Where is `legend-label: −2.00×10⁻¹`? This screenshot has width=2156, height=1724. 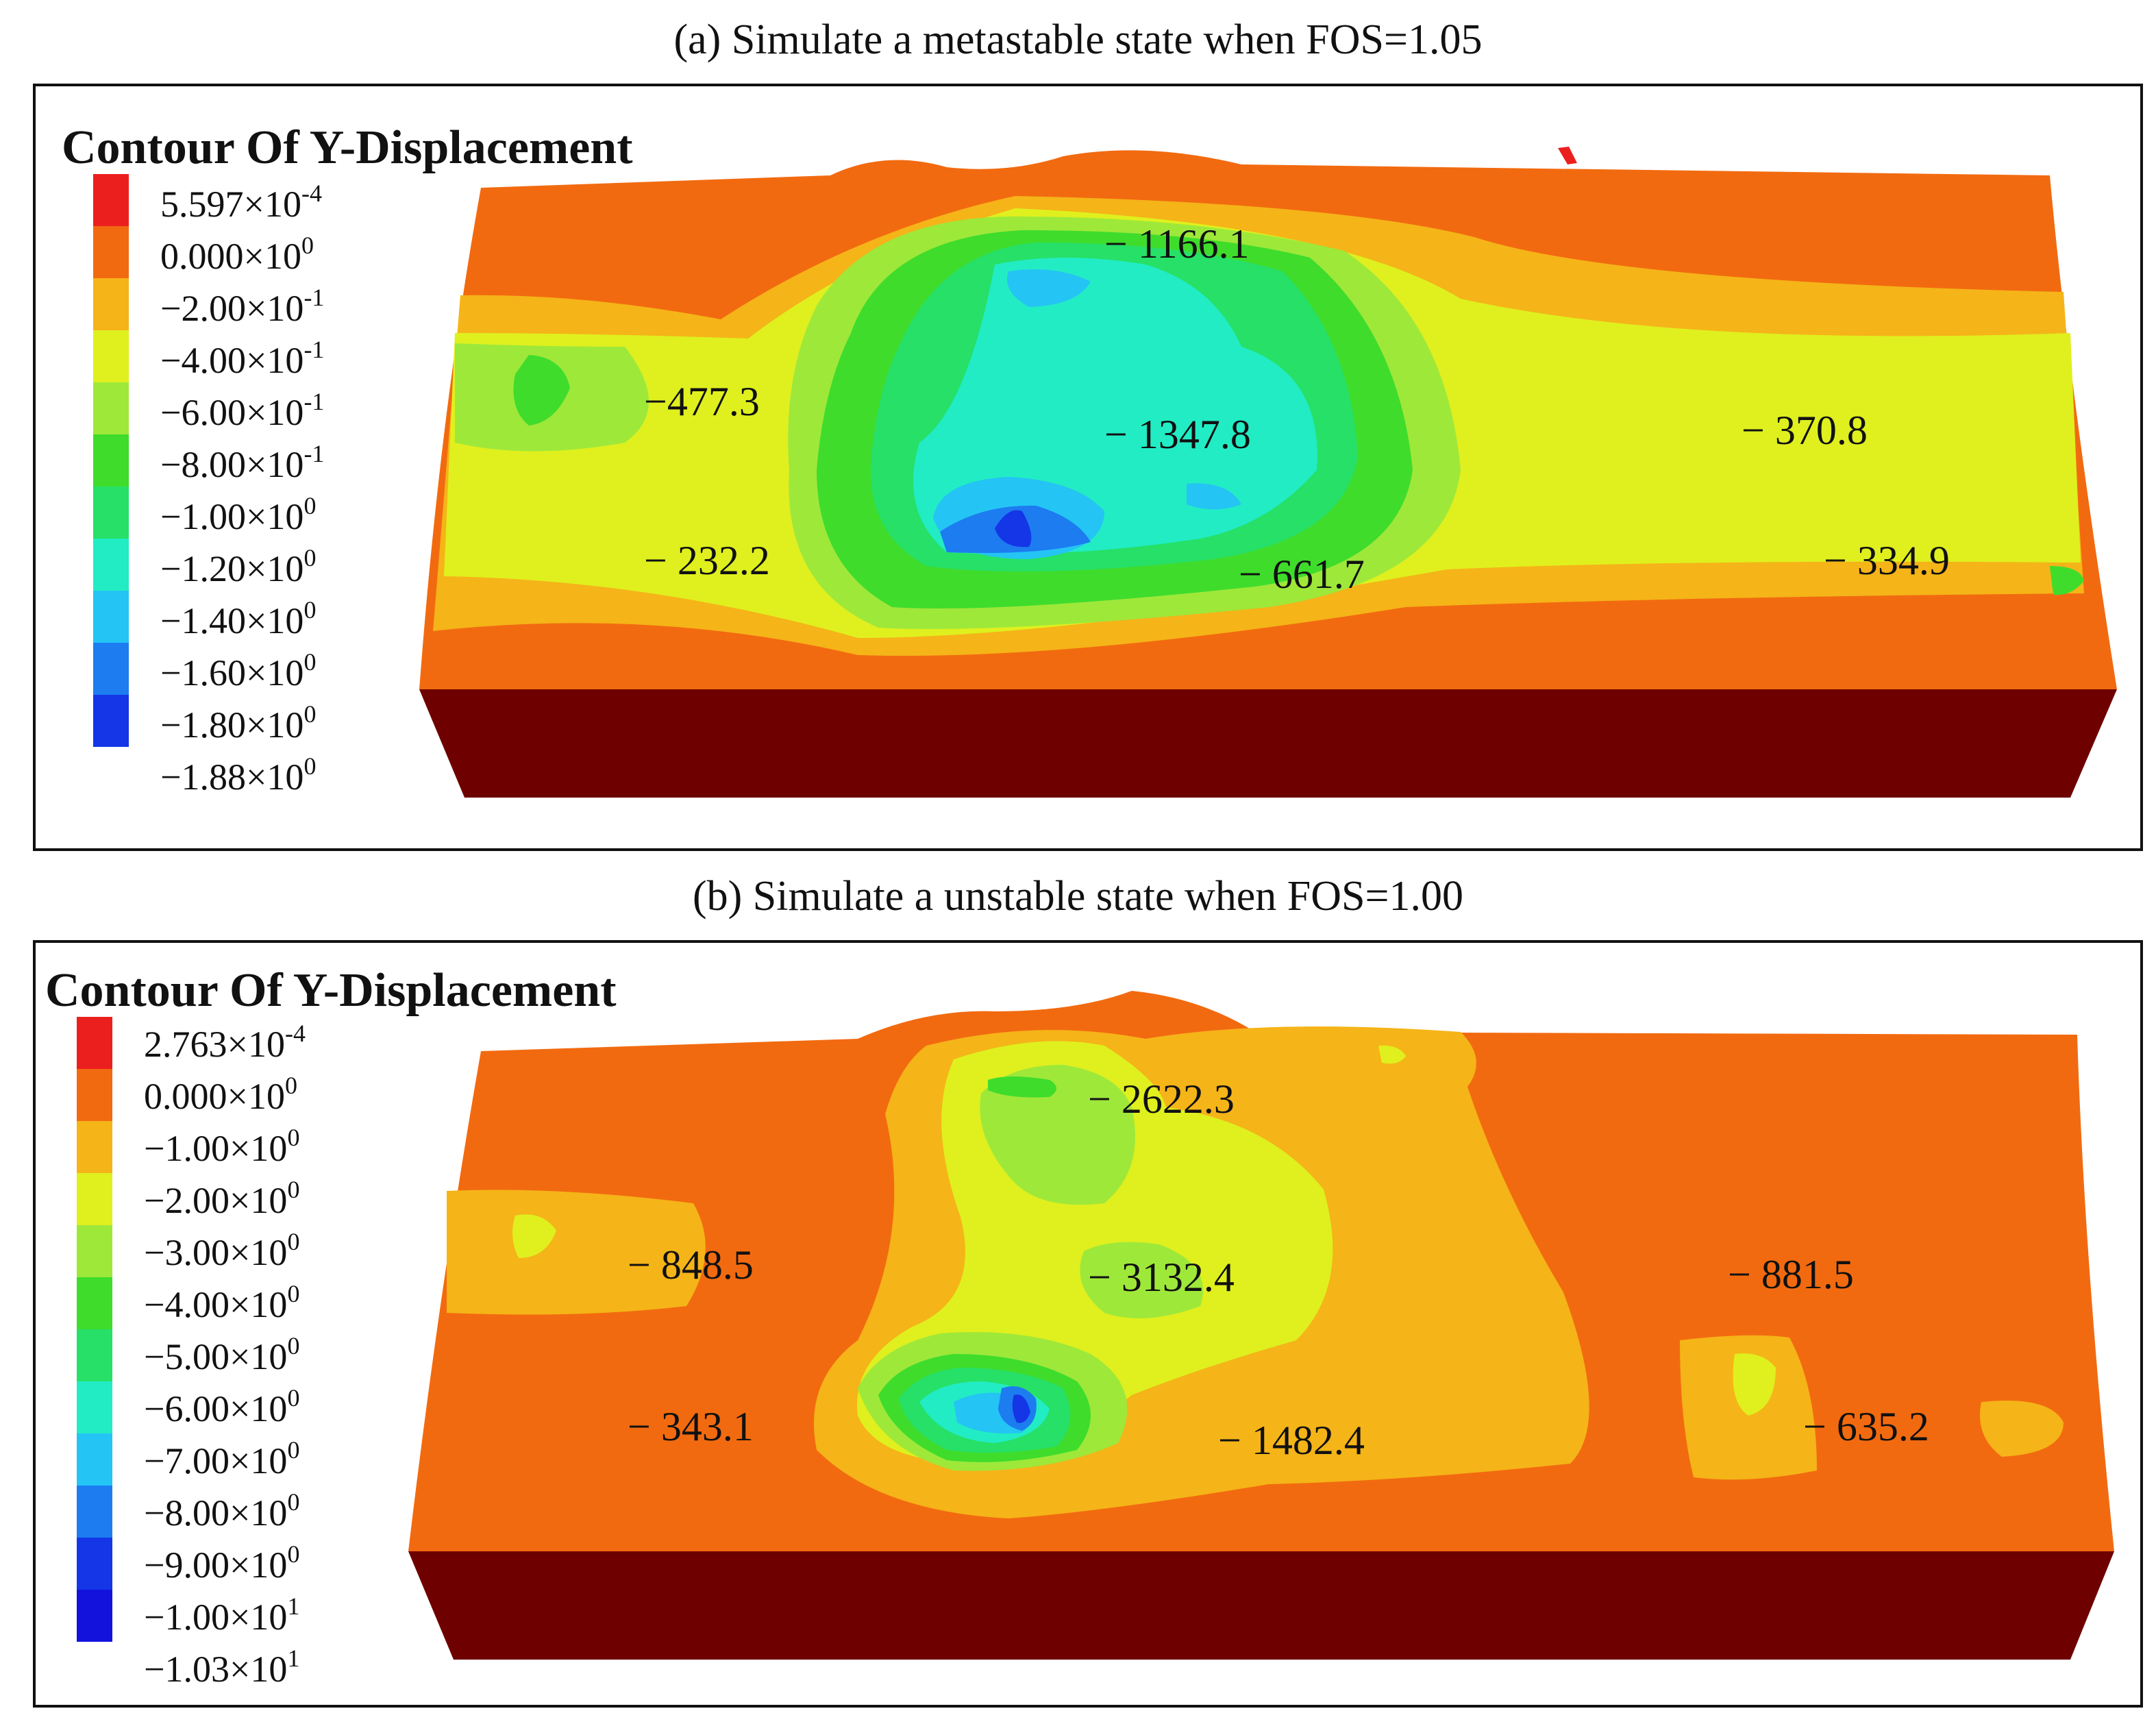 legend-label: −2.00×10⁻¹ is located at coordinates (242, 306).